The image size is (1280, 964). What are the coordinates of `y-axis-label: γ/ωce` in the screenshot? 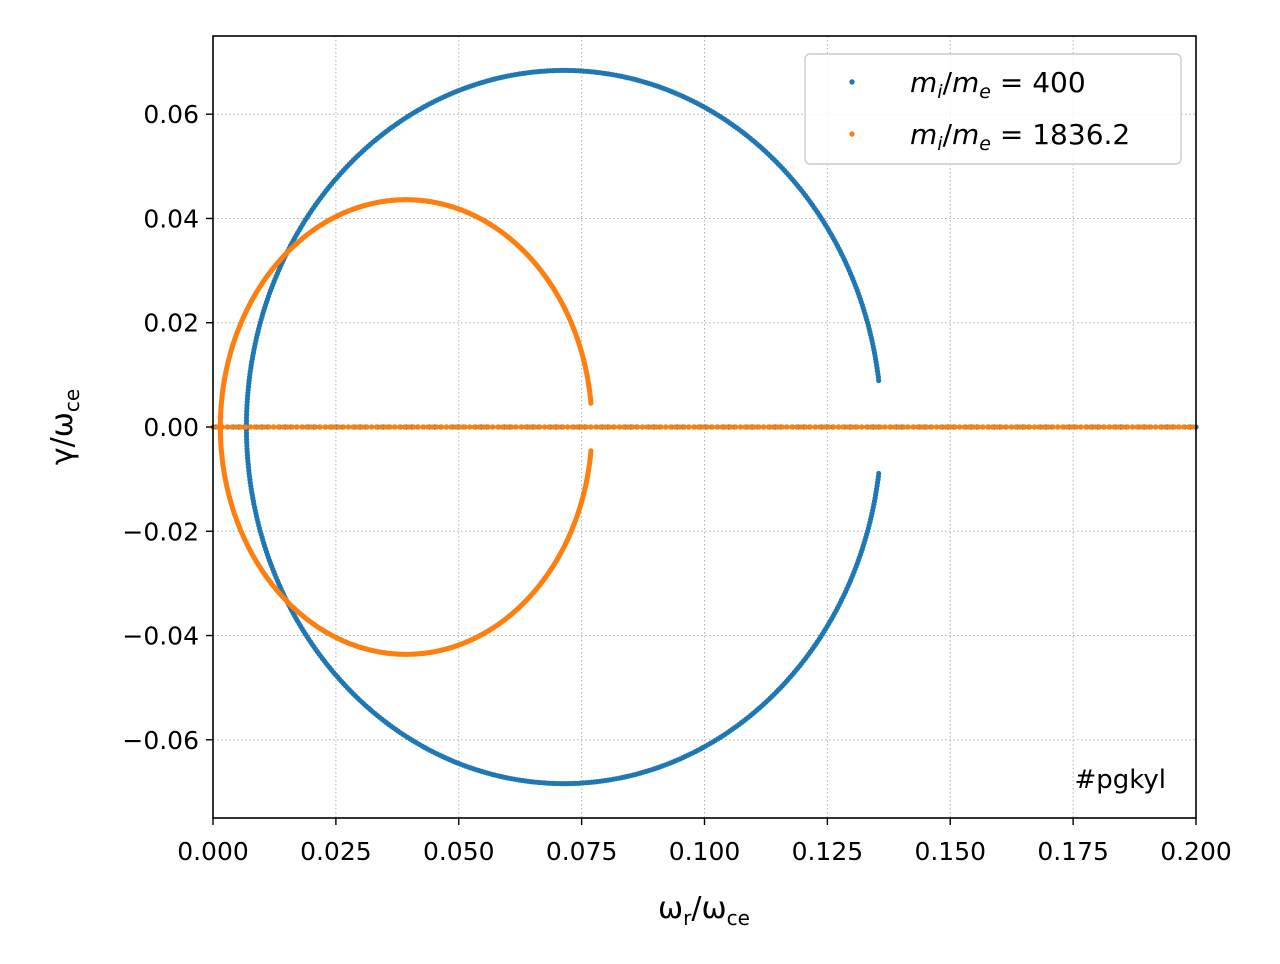 It's located at (64, 427).